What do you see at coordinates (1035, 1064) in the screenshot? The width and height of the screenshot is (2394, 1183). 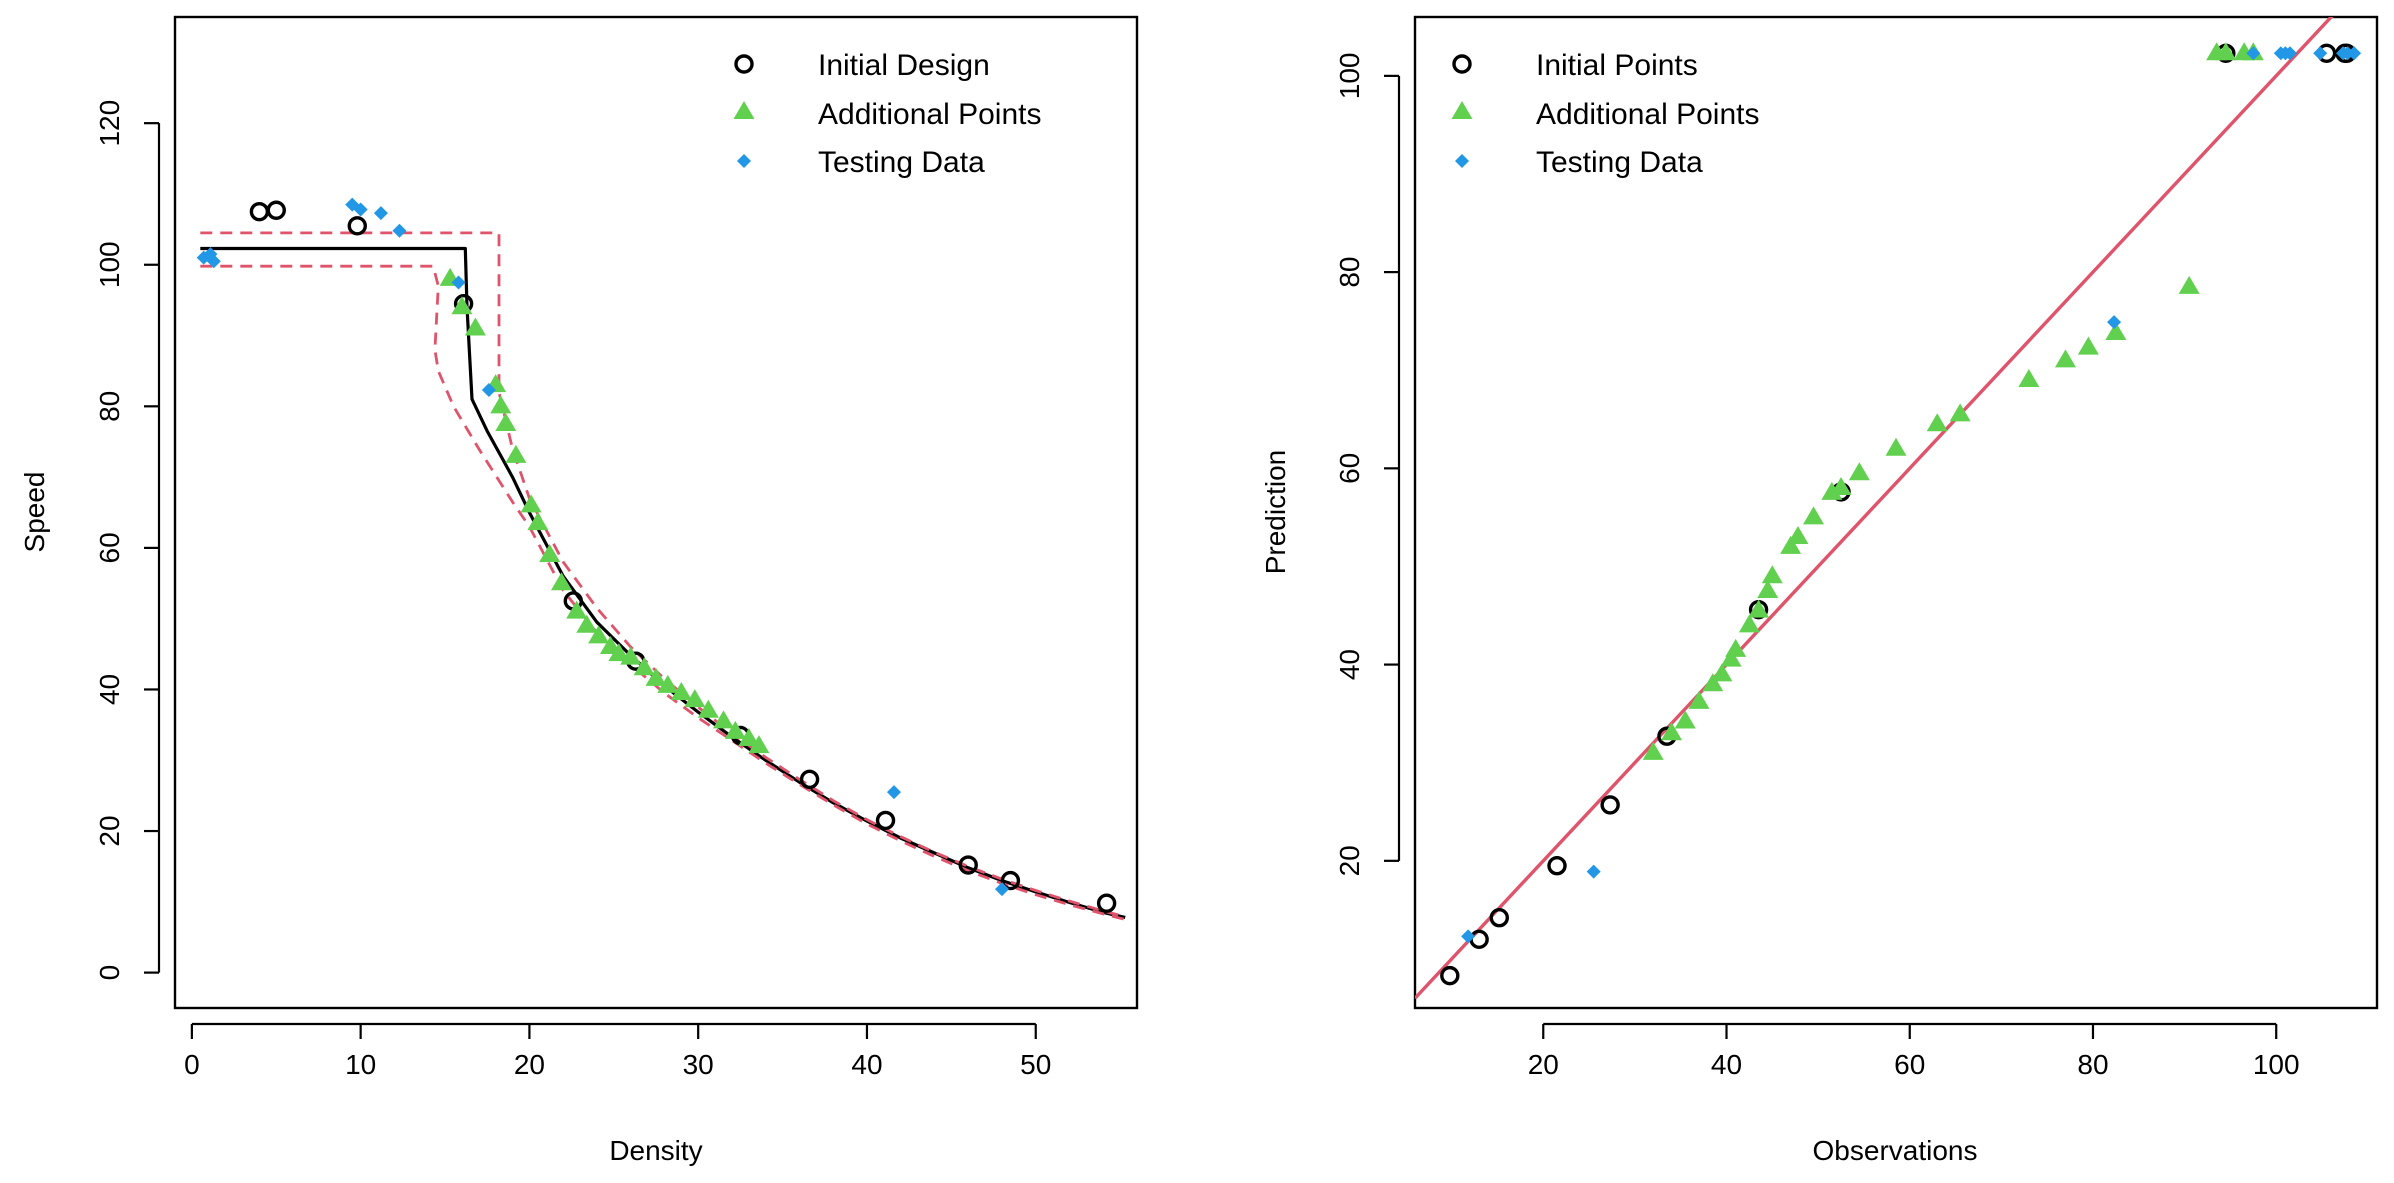 I see `left-x-tick-label: 50` at bounding box center [1035, 1064].